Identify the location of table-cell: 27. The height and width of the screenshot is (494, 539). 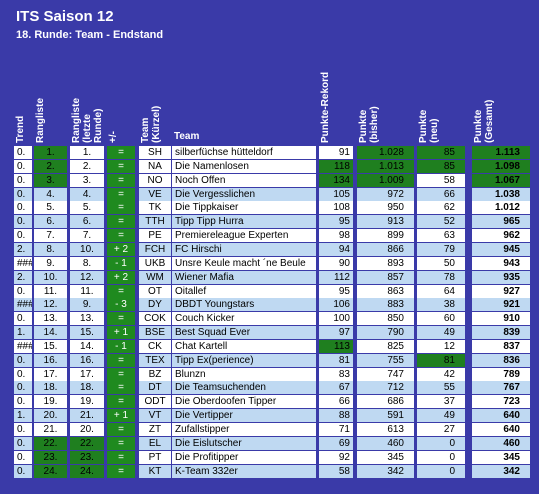
(441, 429).